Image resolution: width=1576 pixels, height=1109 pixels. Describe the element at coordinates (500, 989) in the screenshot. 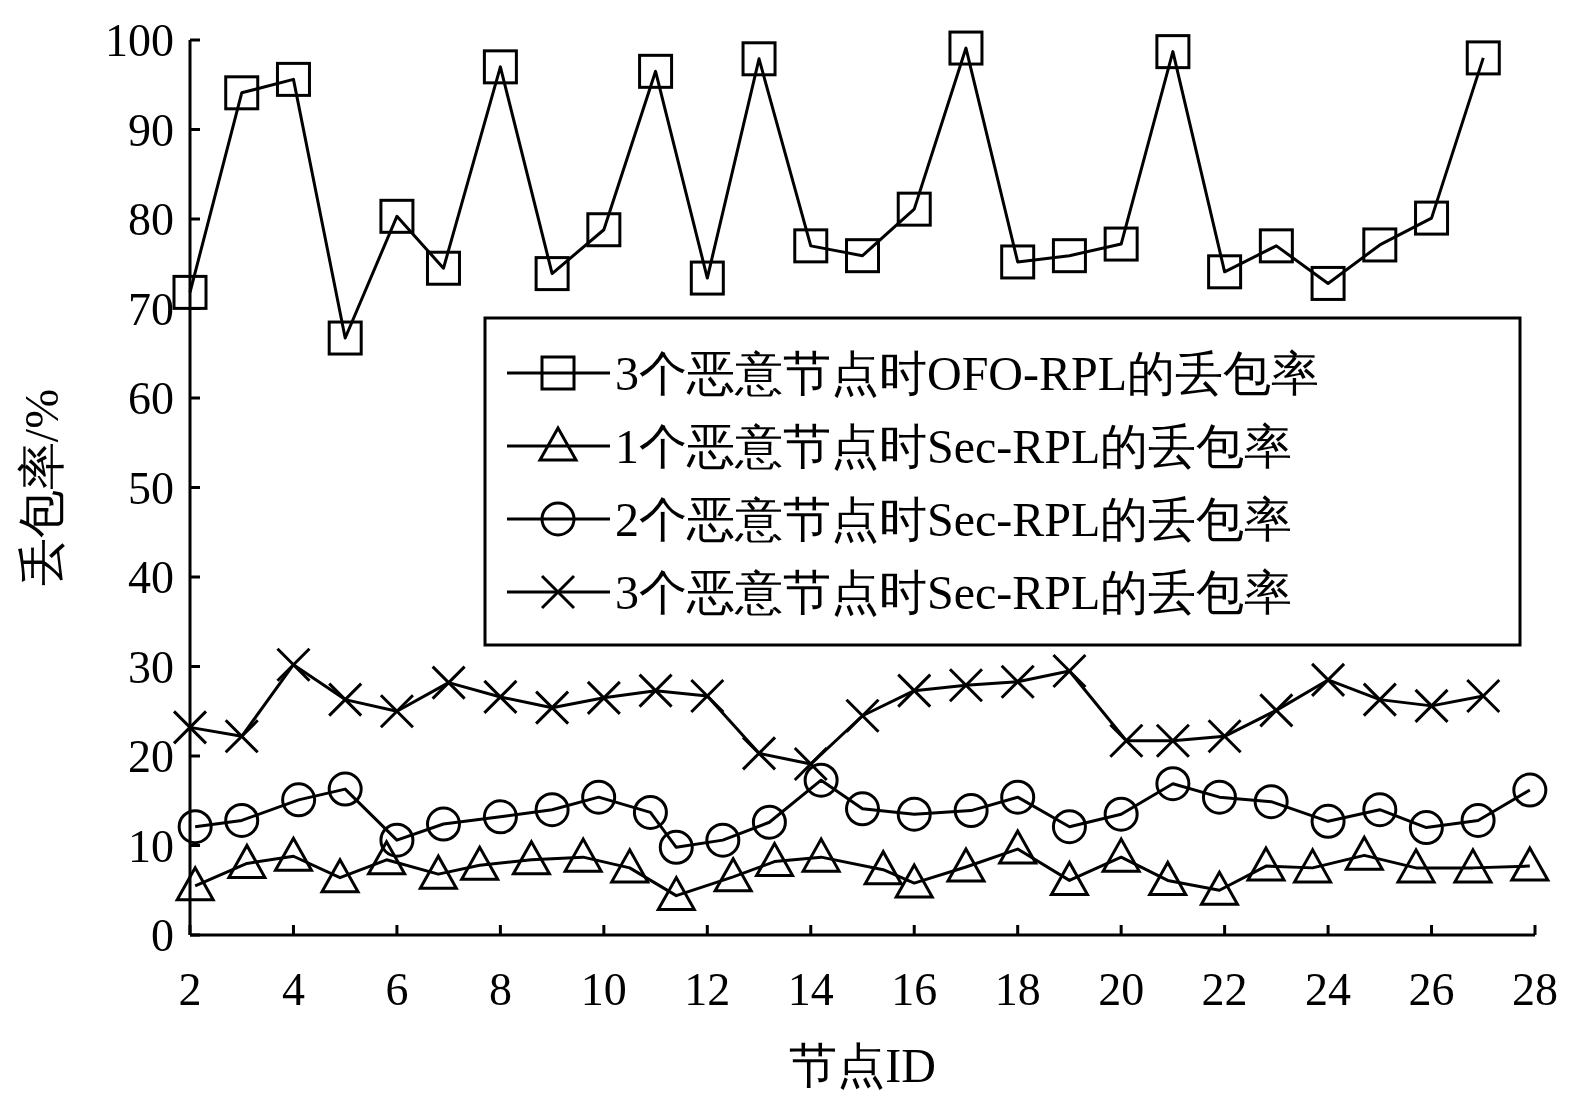

I see `x-tick-label: 8` at that location.